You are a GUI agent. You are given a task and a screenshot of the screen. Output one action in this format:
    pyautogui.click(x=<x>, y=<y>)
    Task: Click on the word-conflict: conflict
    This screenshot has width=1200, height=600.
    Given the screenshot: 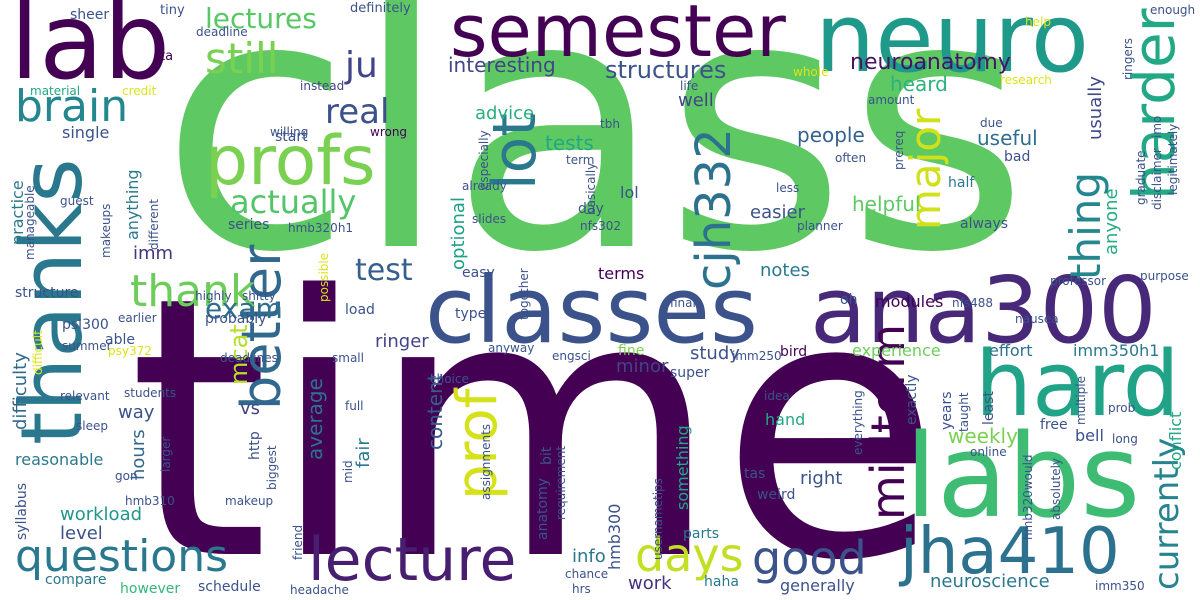 What is the action you would take?
    pyautogui.click(x=1175, y=440)
    